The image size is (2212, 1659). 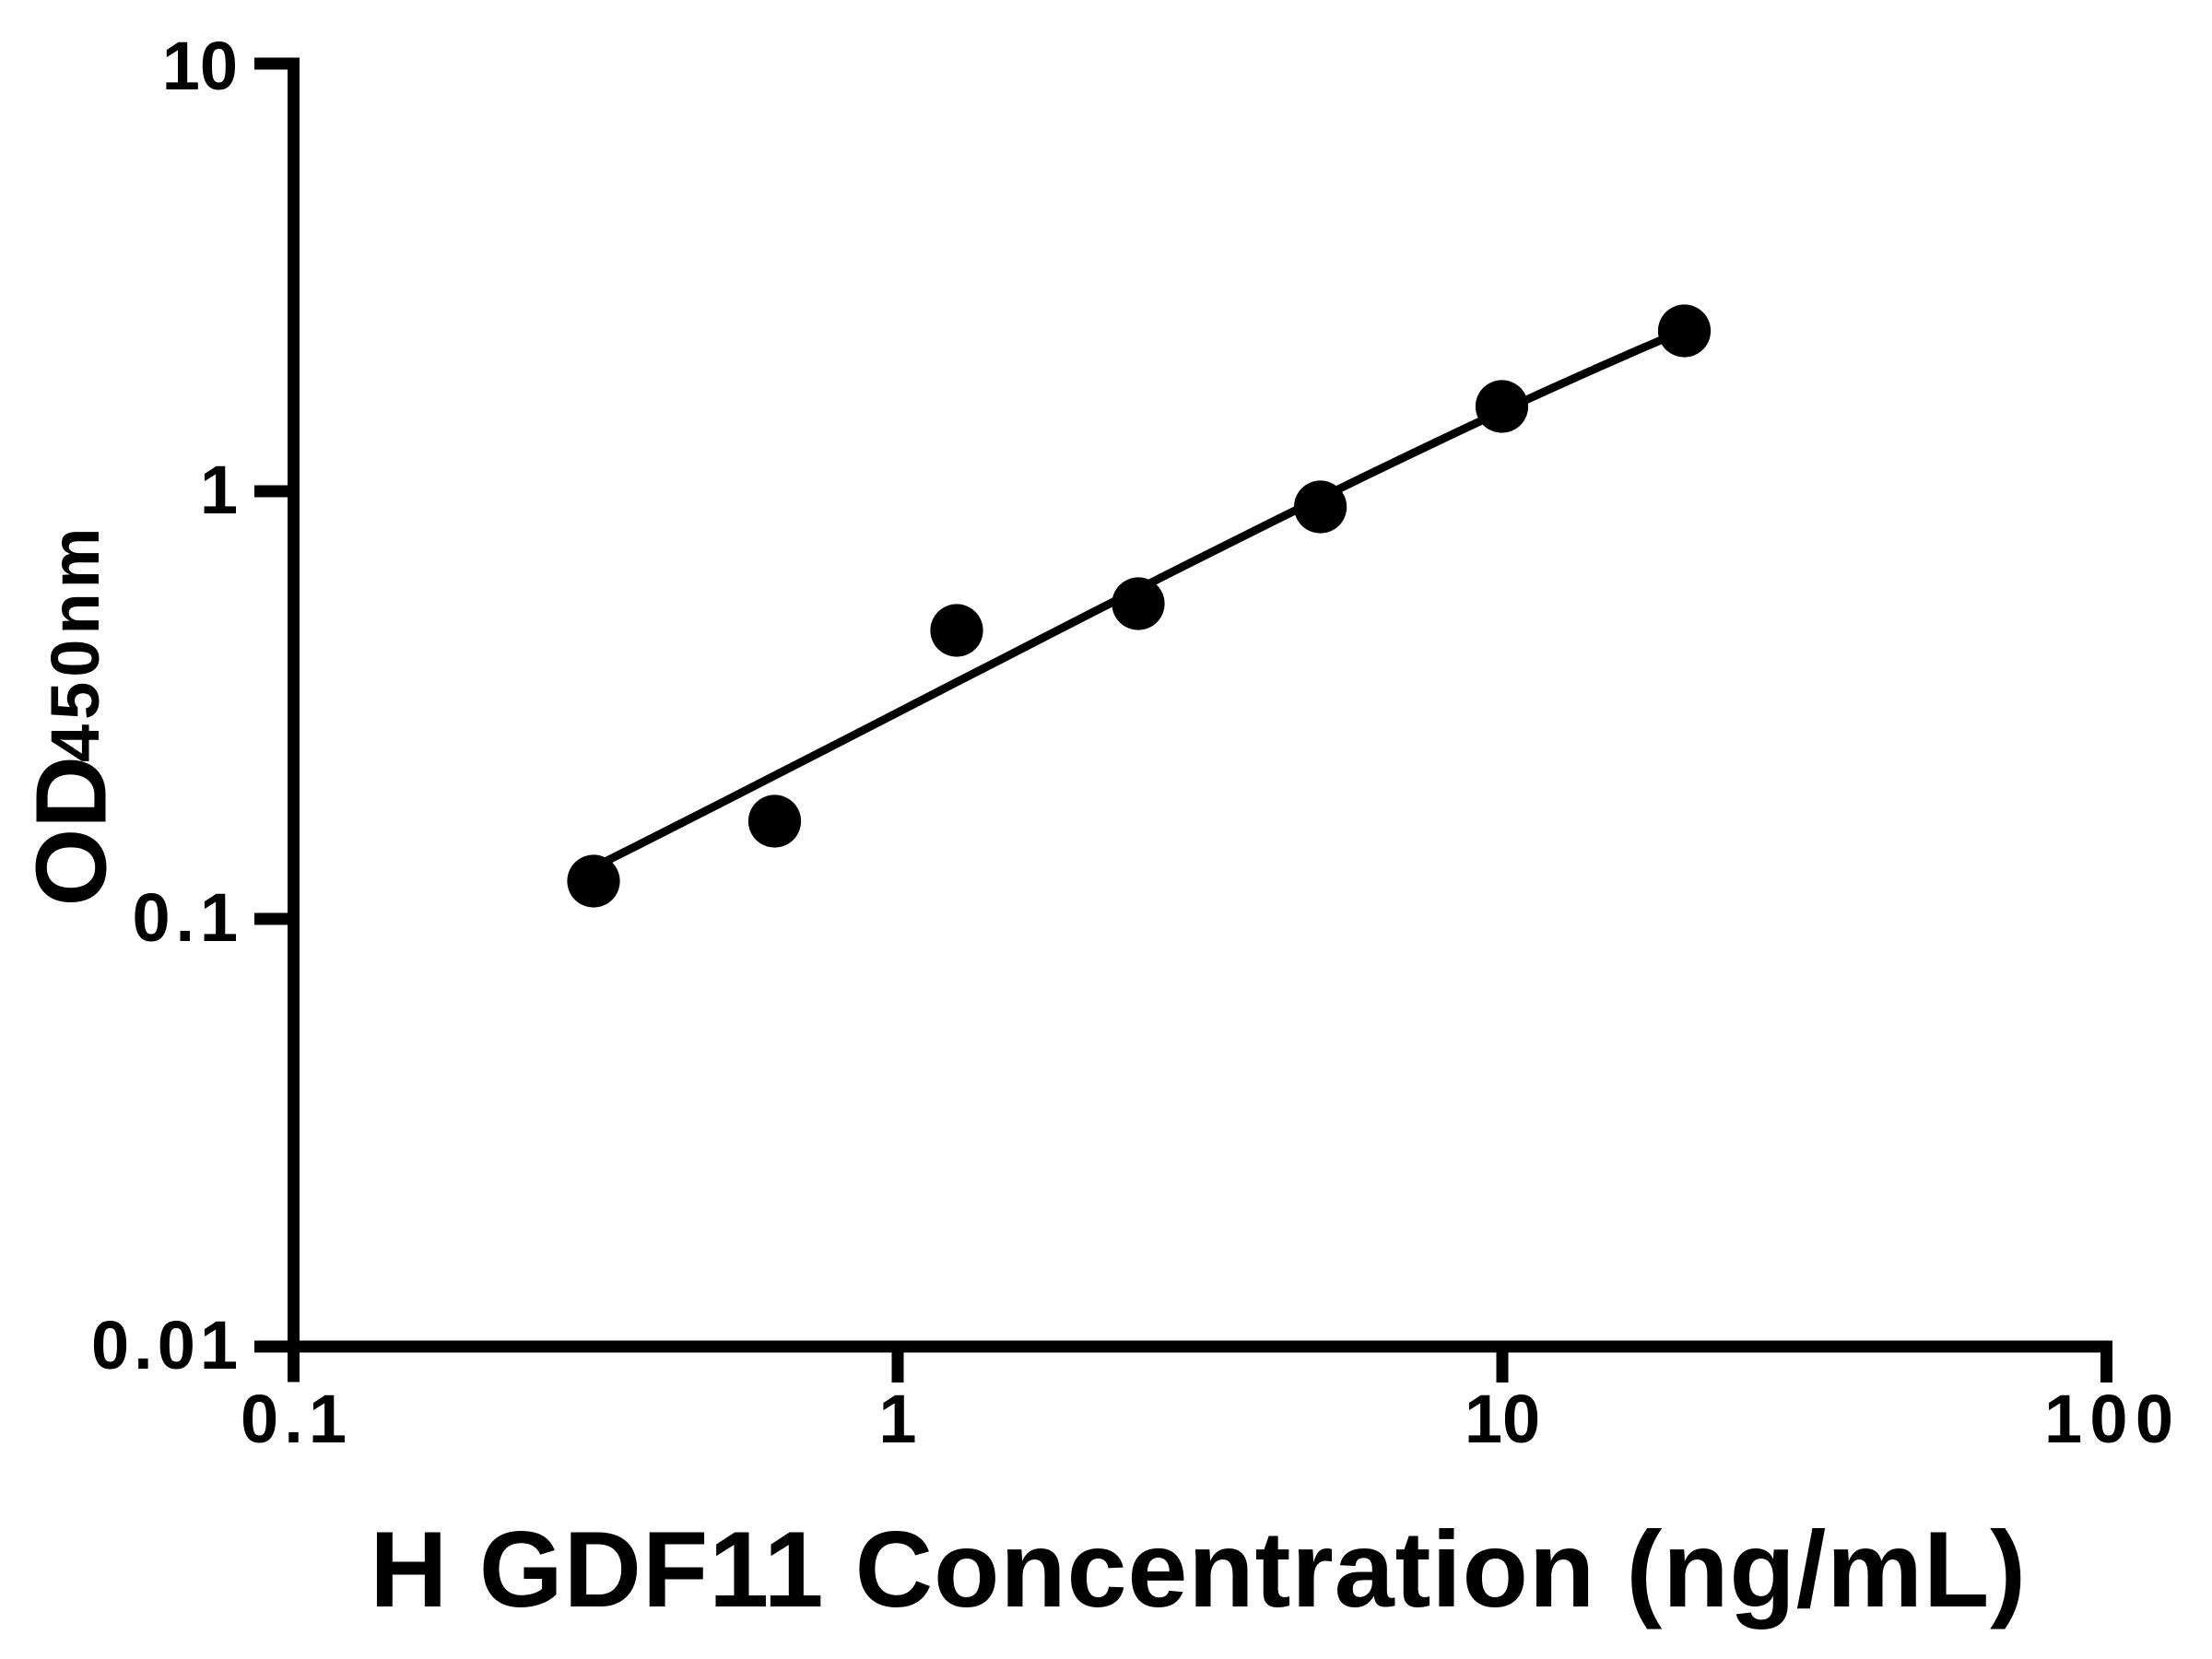 I want to click on svg-text: H GDF11 Concentration (ng/mL), so click(x=1198, y=1569).